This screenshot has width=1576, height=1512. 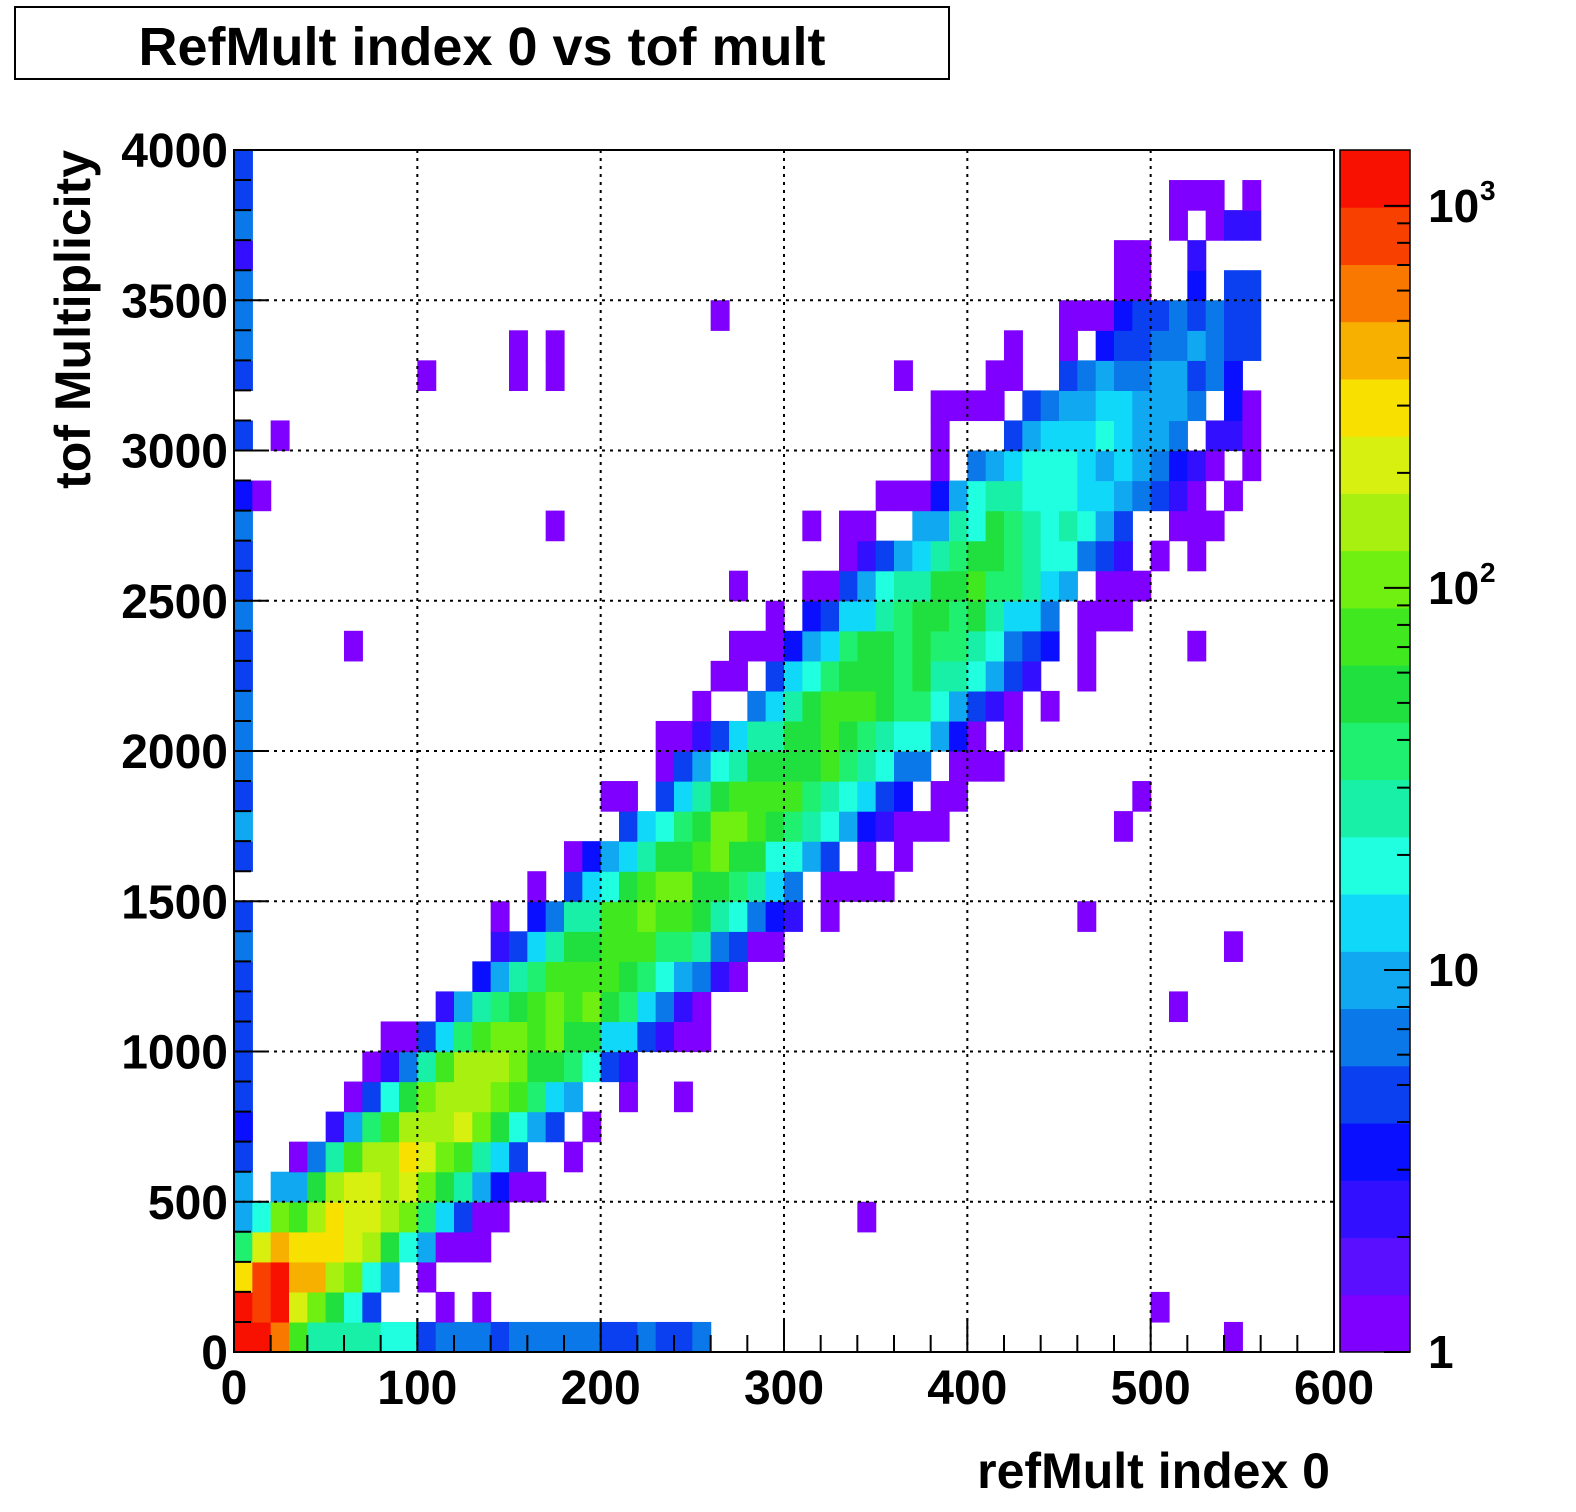 I want to click on x-tick-labels: 0 100 200 300 400 500 600, so click(x=797, y=1388).